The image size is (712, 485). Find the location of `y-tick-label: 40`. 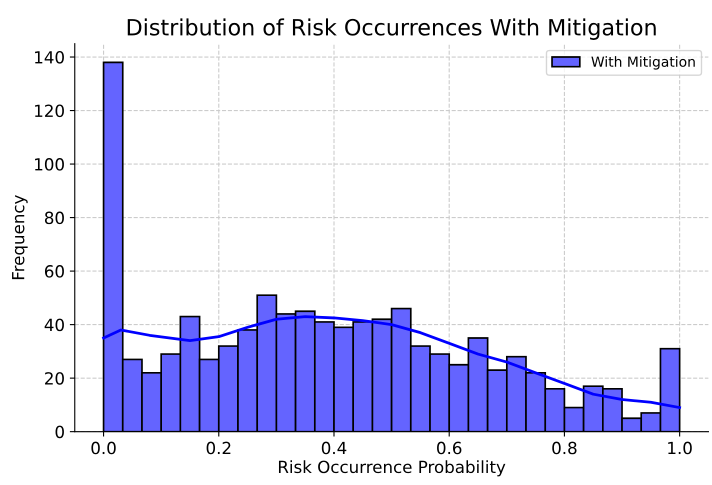

y-tick-label: 40 is located at coordinates (54, 325).